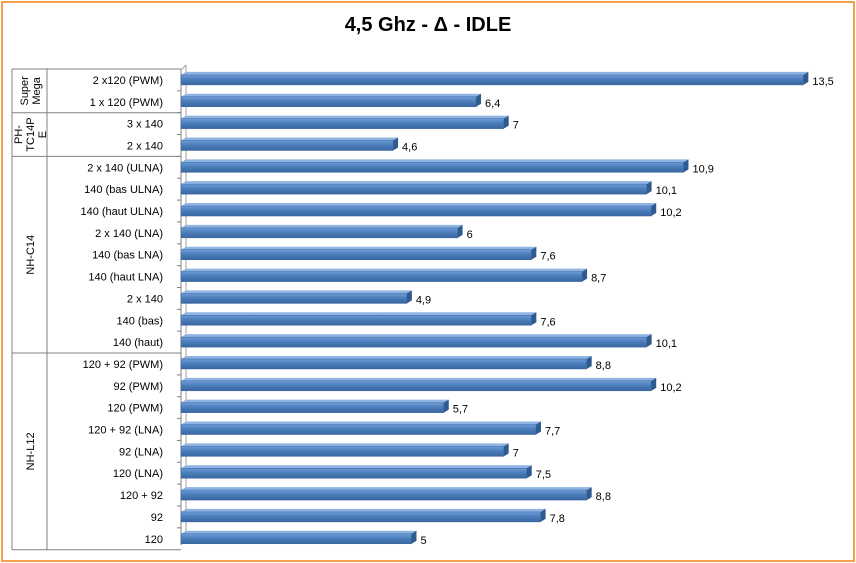 The width and height of the screenshot is (856, 563). What do you see at coordinates (138, 474) in the screenshot?
I see `category-label: 120 (LNA)` at bounding box center [138, 474].